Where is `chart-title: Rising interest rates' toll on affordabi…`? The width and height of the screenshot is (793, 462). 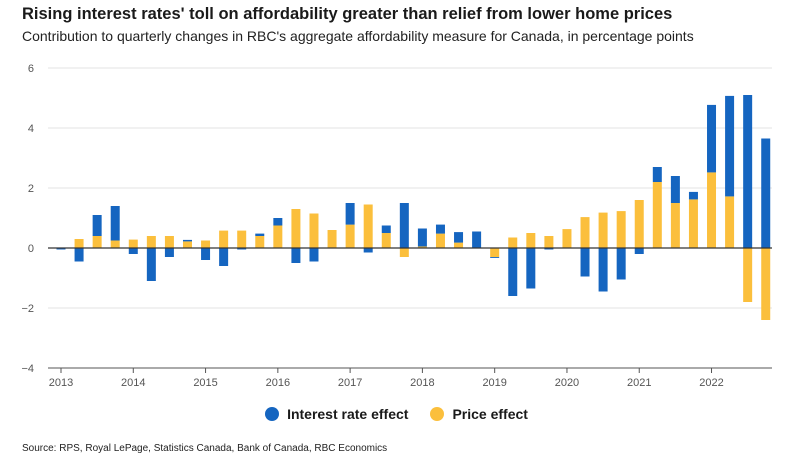 chart-title: Rising interest rates' toll on affordabi… is located at coordinates (347, 14).